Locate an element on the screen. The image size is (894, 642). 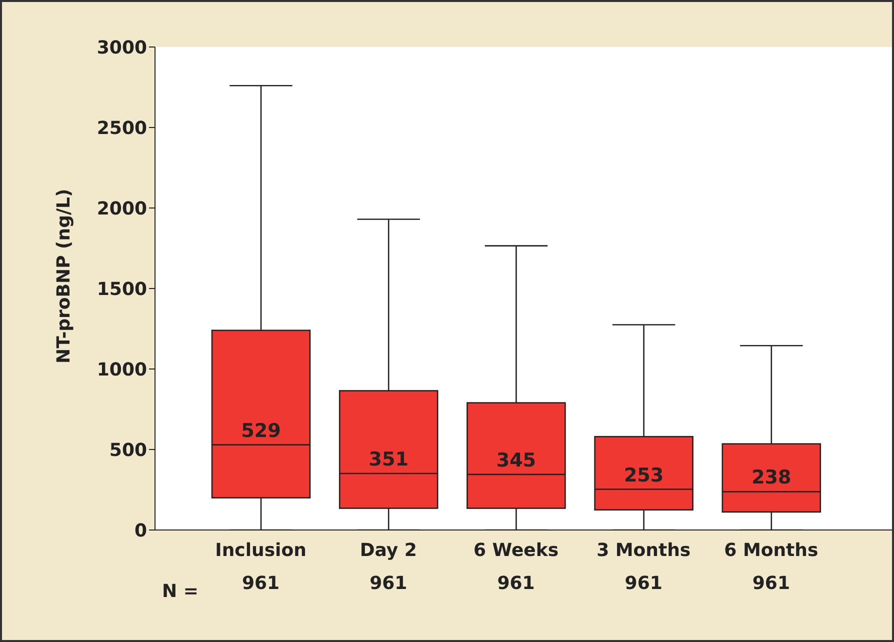
x-tick-label: Day 2 is located at coordinates (388, 550).